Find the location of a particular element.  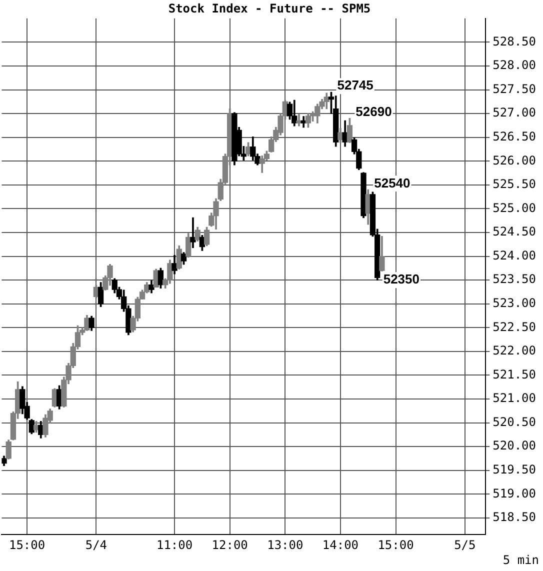

x-tick-label: 5/5 is located at coordinates (465, 545).